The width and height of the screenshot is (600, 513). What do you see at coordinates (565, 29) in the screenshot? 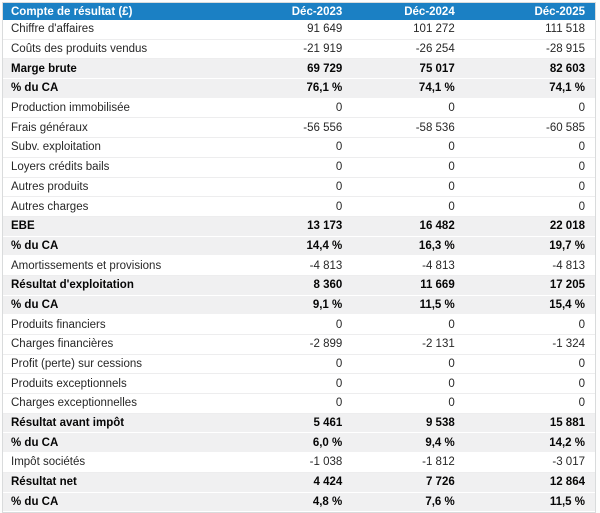
I see `row-value: 111 518` at bounding box center [565, 29].